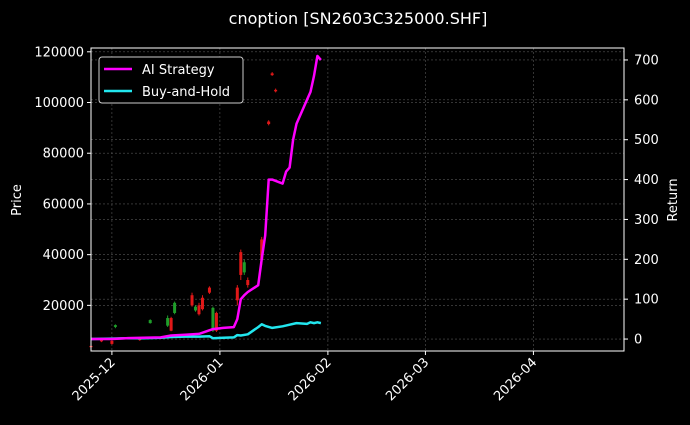 The height and width of the screenshot is (425, 690). What do you see at coordinates (63, 154) in the screenshot?
I see `tick-label-left: 80000` at bounding box center [63, 154].